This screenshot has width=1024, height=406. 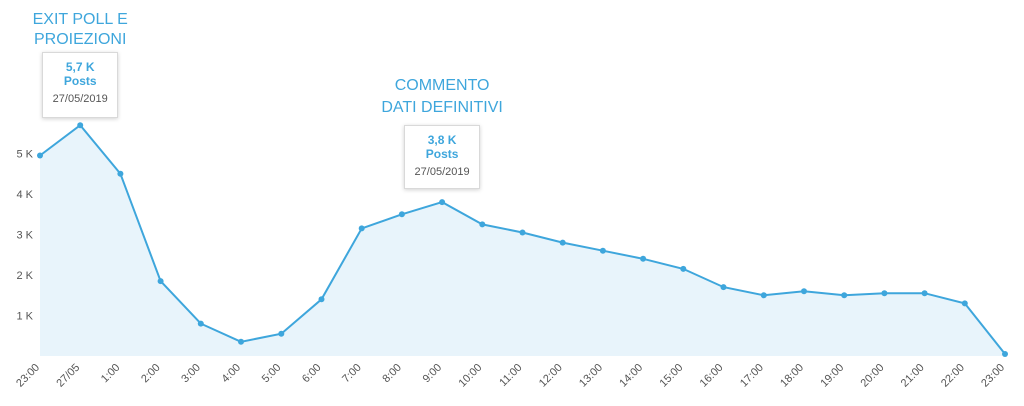 What do you see at coordinates (272, 374) in the screenshot?
I see `x-tick-label: 5:00` at bounding box center [272, 374].